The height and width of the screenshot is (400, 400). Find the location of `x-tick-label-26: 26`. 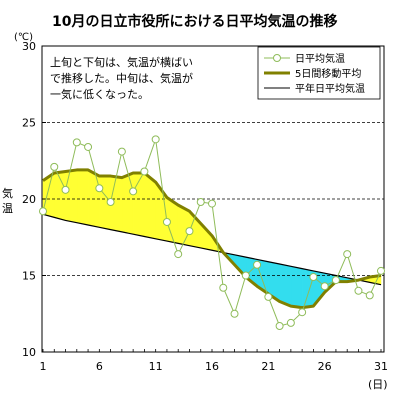

x-tick-label-26: 26 is located at coordinates (325, 366).